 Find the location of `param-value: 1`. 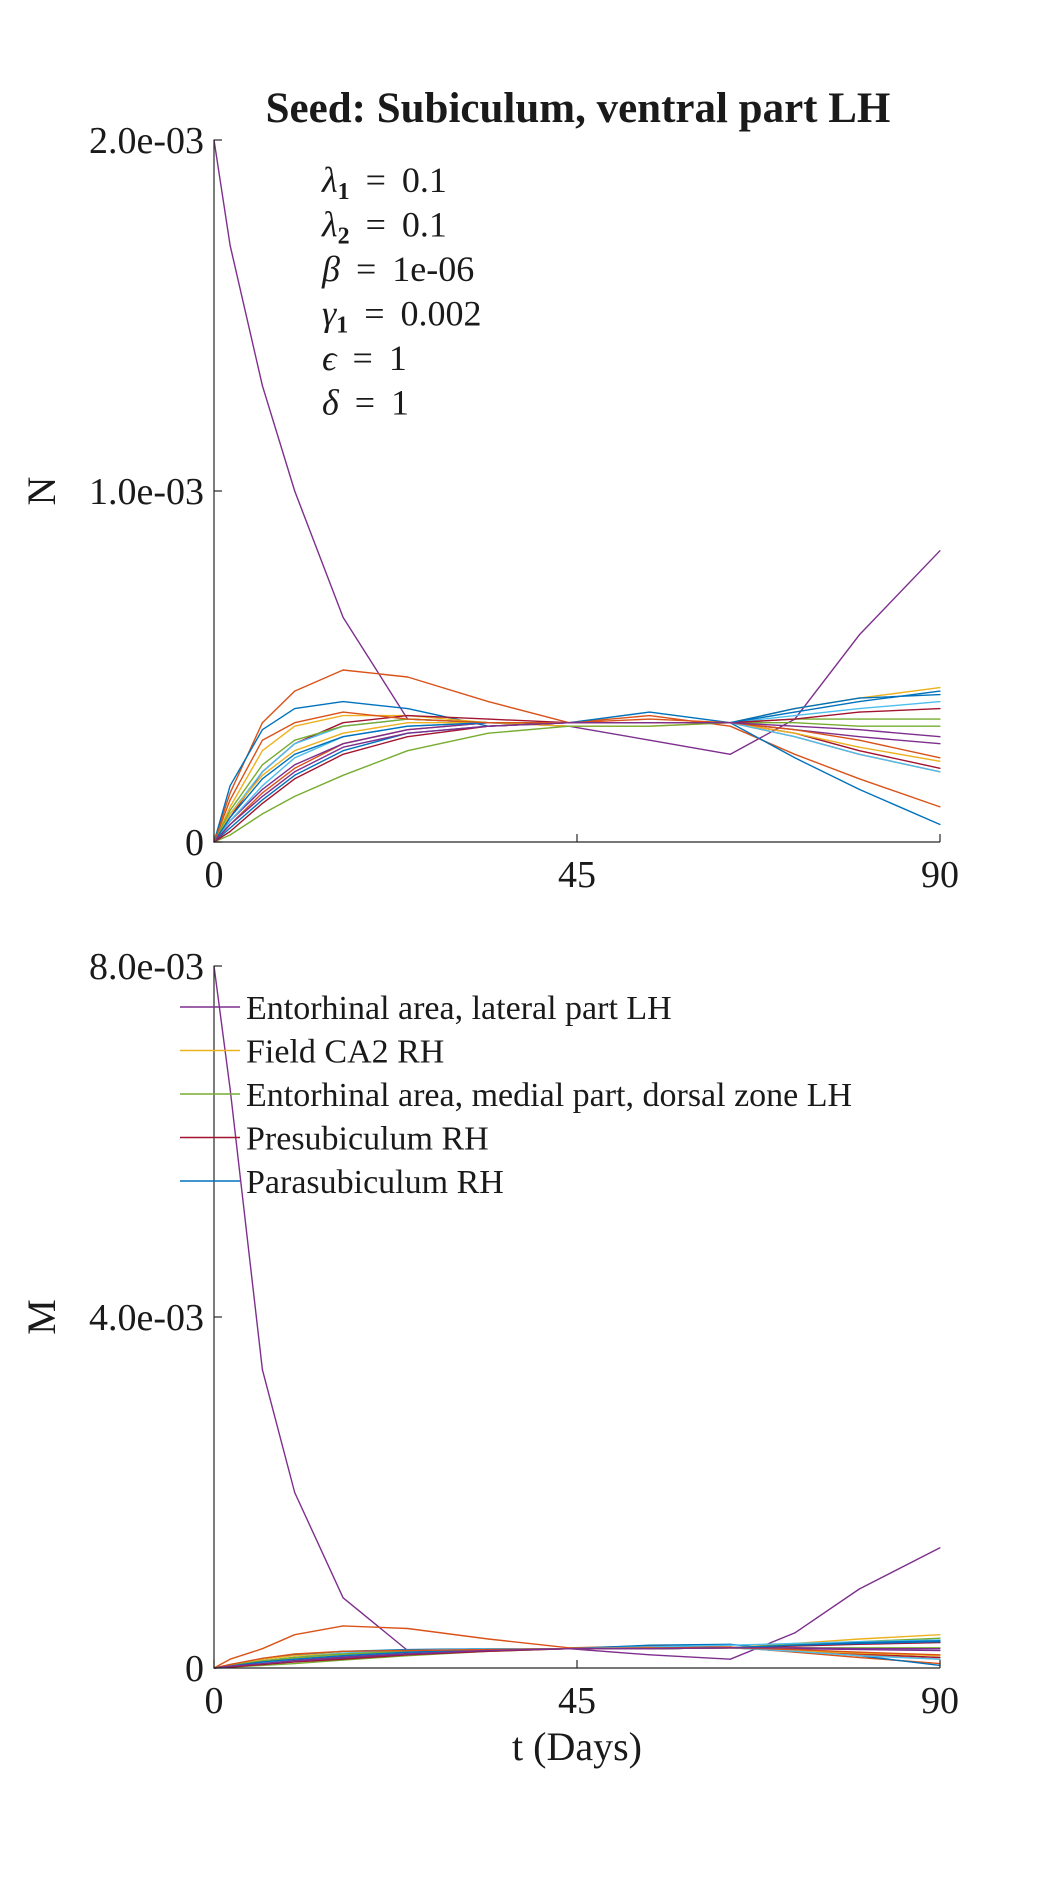

param-value: 1 is located at coordinates (398, 358).